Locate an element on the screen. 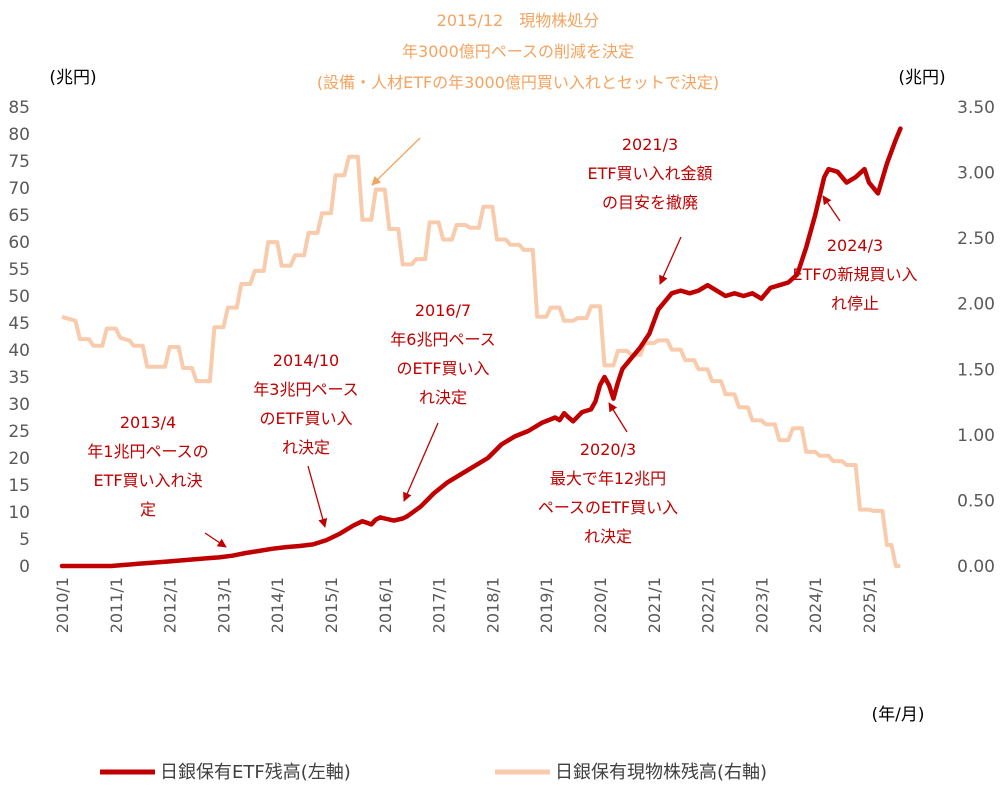 This screenshot has width=1006, height=792. x-tick-label: 2011/1 is located at coordinates (116, 605).